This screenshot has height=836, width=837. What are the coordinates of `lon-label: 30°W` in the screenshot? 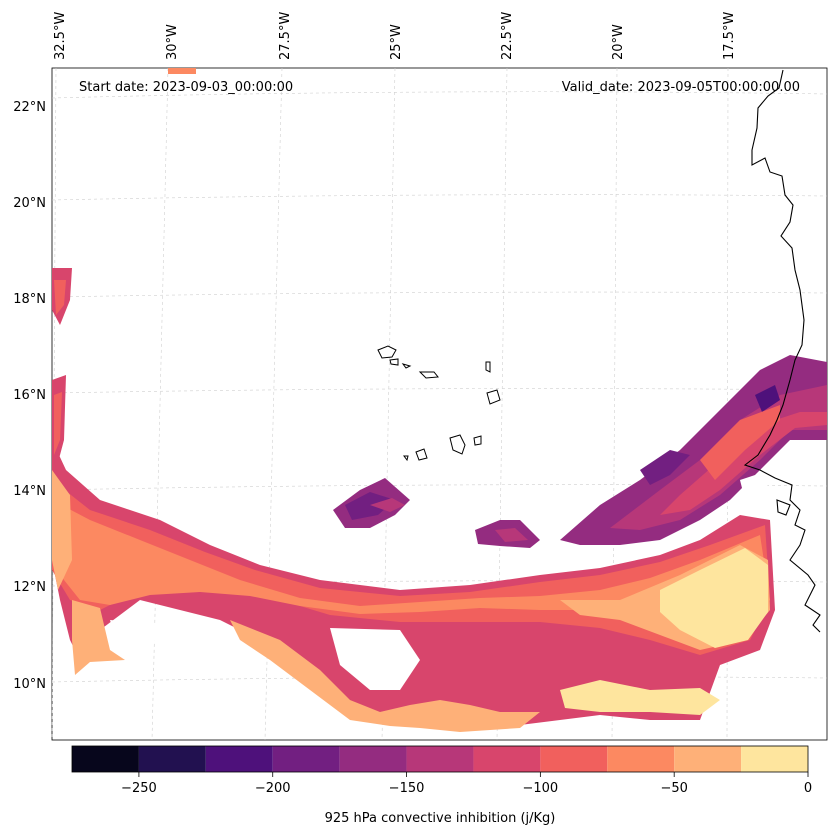 It's located at (172, 42).